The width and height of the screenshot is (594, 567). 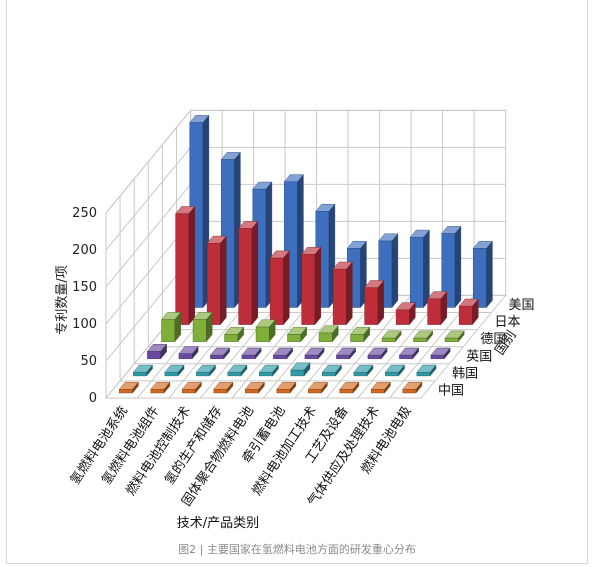 I want to click on y-axis-title: 专利数量/项, so click(x=62, y=299).